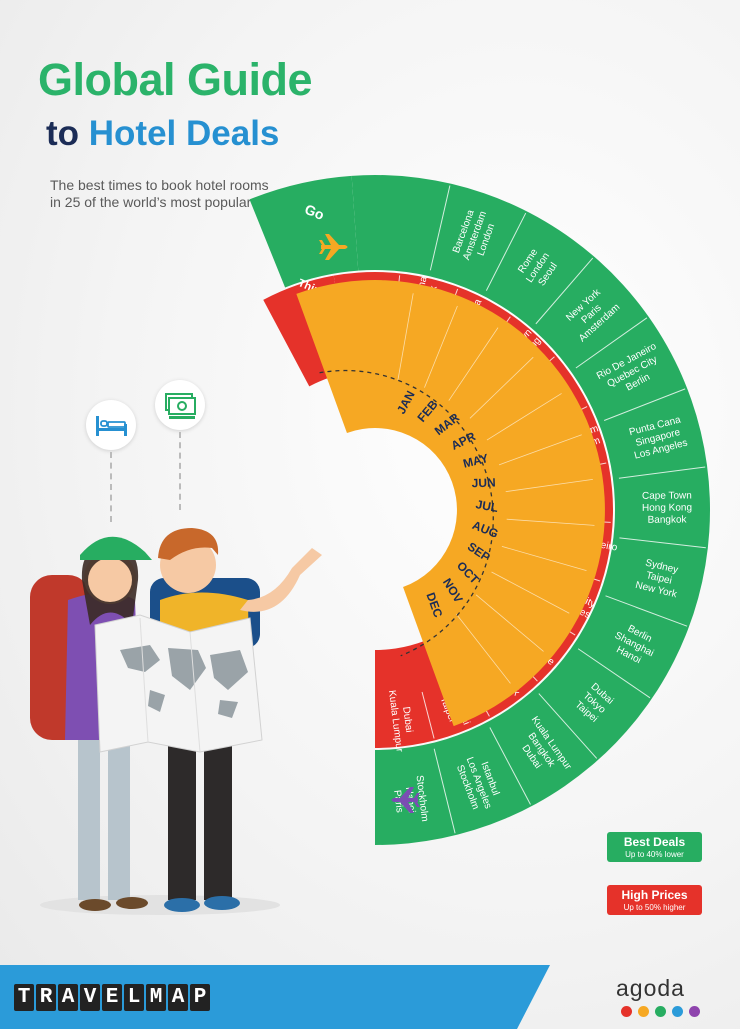 This screenshot has height=1029, width=740. I want to click on brand-letter: E, so click(112, 997).